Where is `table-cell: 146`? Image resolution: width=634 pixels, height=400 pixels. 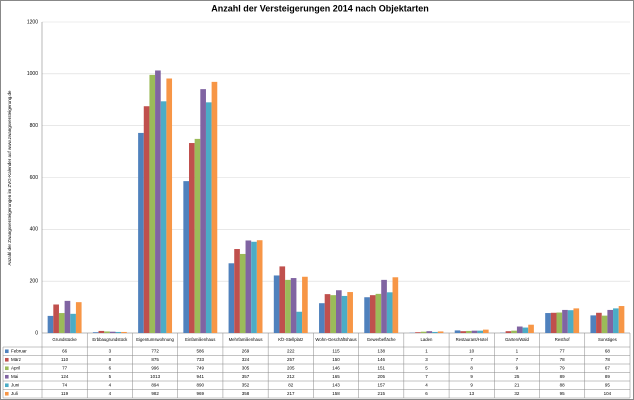
table-cell: 146 is located at coordinates (381, 359).